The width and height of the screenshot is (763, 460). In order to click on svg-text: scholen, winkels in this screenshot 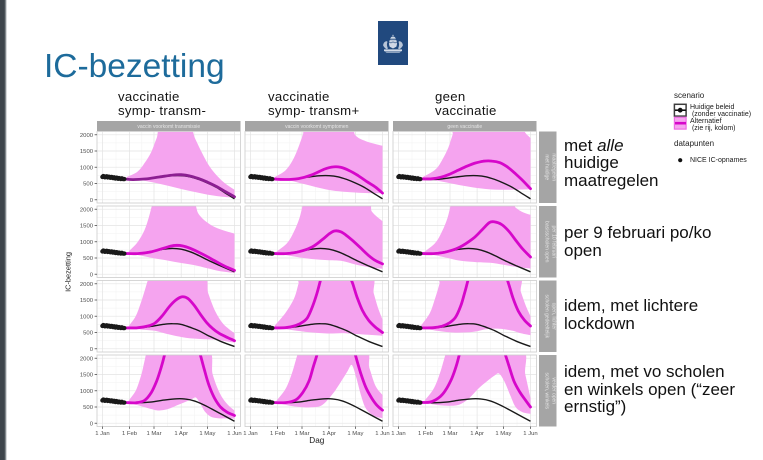, I will do `click(546, 391)`.